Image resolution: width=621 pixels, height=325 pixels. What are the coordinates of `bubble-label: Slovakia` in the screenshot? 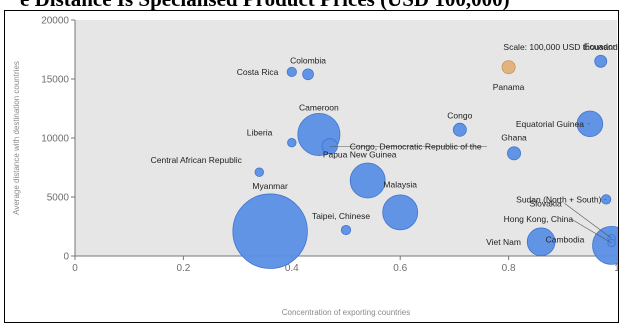 It's located at (546, 203).